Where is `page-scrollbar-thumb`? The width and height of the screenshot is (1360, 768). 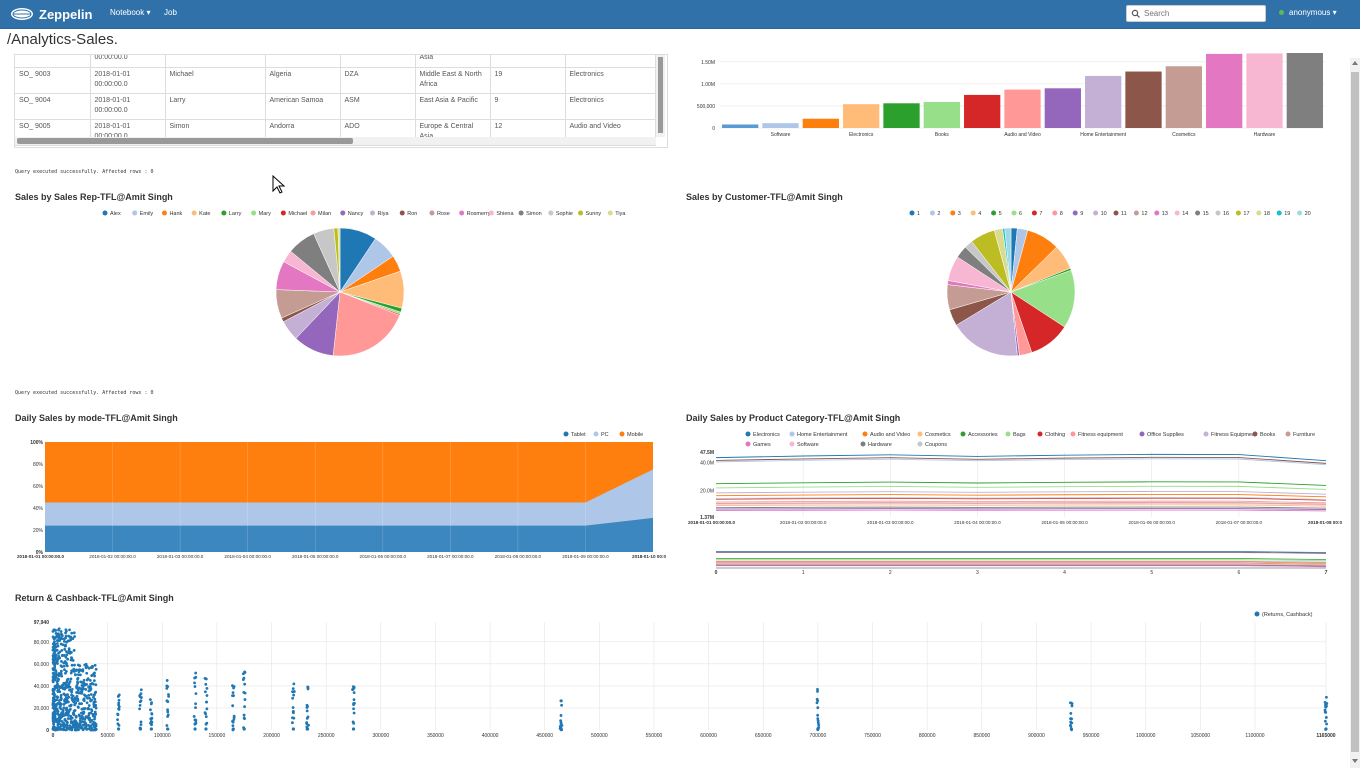 page-scrollbar-thumb is located at coordinates (1355, 412).